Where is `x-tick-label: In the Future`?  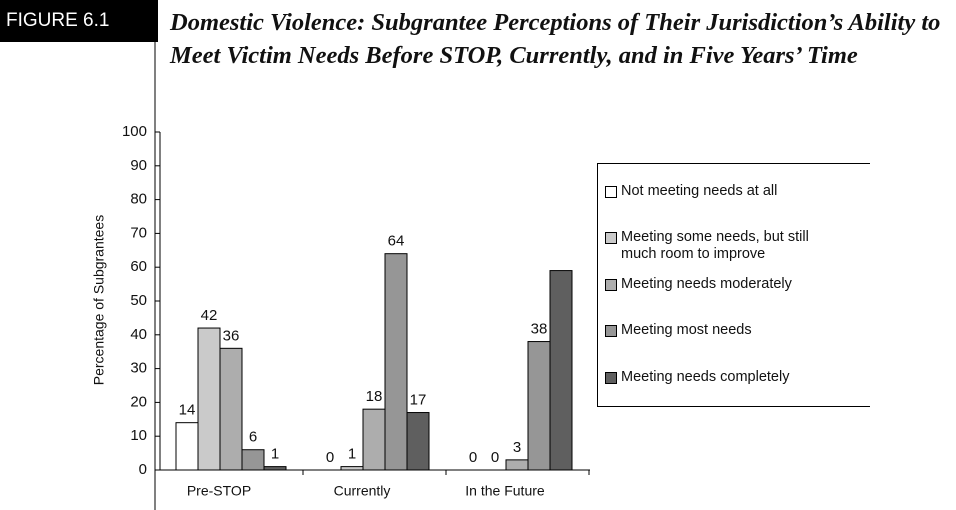 x-tick-label: In the Future is located at coordinates (505, 491).